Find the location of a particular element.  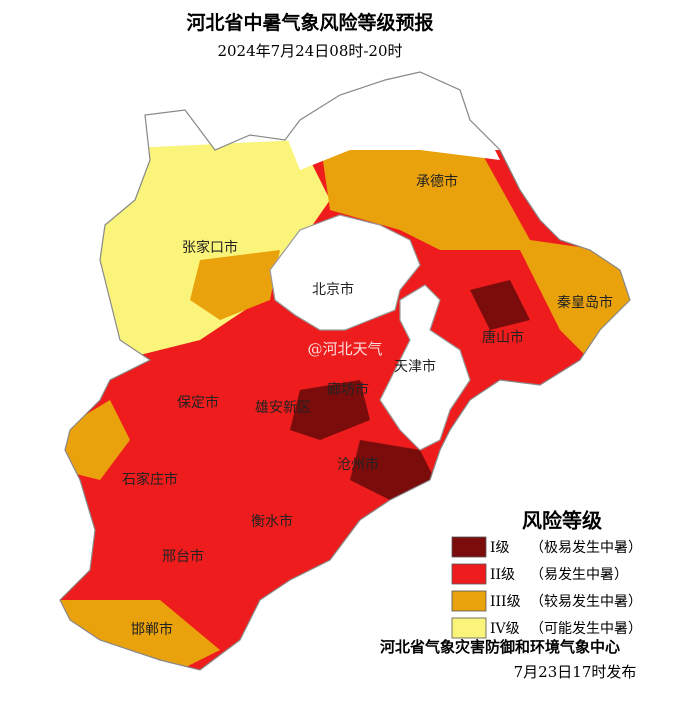

beijing is located at coordinates (345, 272).